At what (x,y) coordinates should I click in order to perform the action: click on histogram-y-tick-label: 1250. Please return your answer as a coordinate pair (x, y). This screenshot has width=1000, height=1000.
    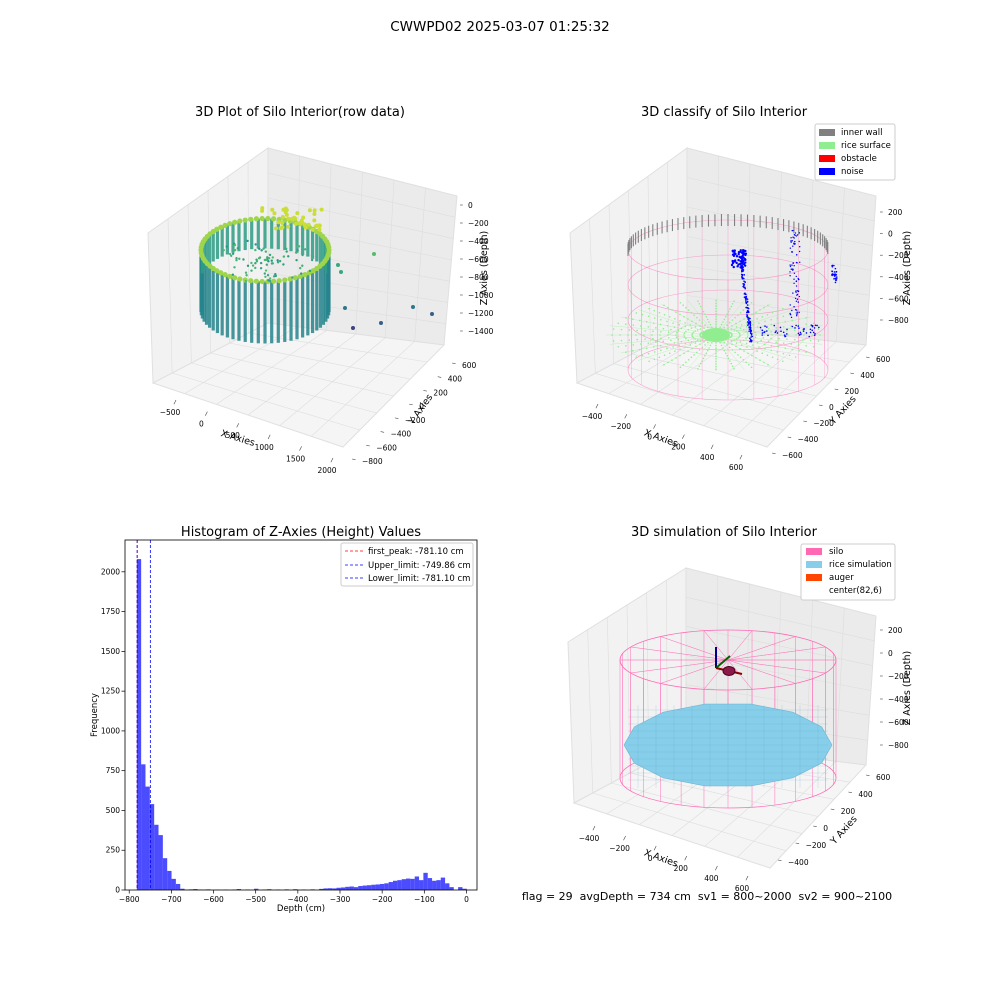
    Looking at the image, I should click on (110, 691).